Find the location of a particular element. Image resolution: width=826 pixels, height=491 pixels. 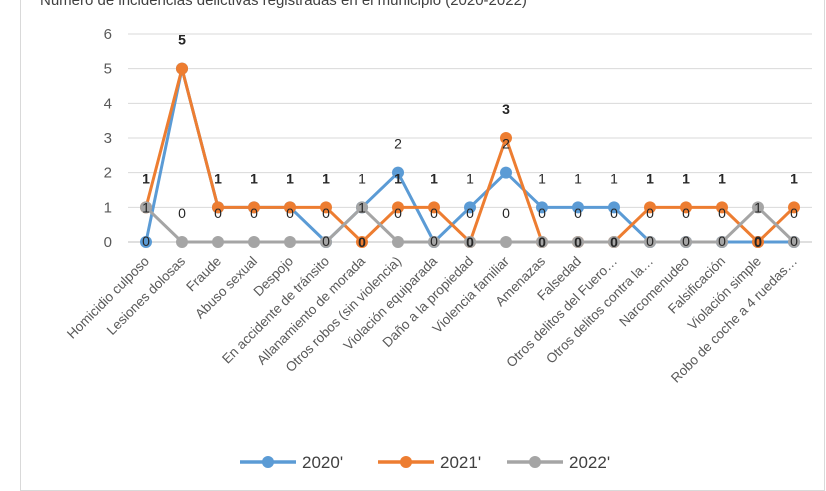

data-label: 3 is located at coordinates (506, 109).